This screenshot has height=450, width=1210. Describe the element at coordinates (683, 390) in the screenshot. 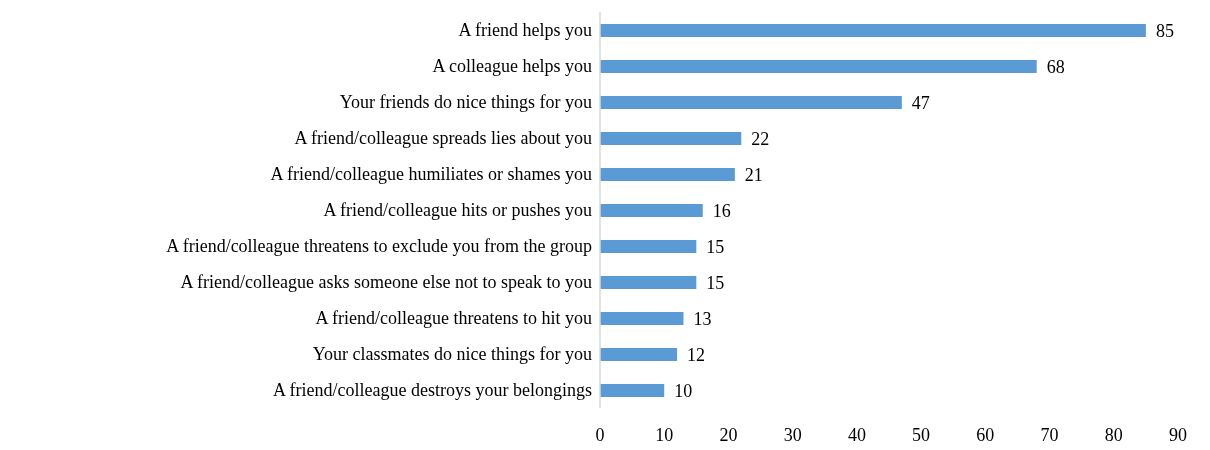

I see `data-label: 10` at that location.